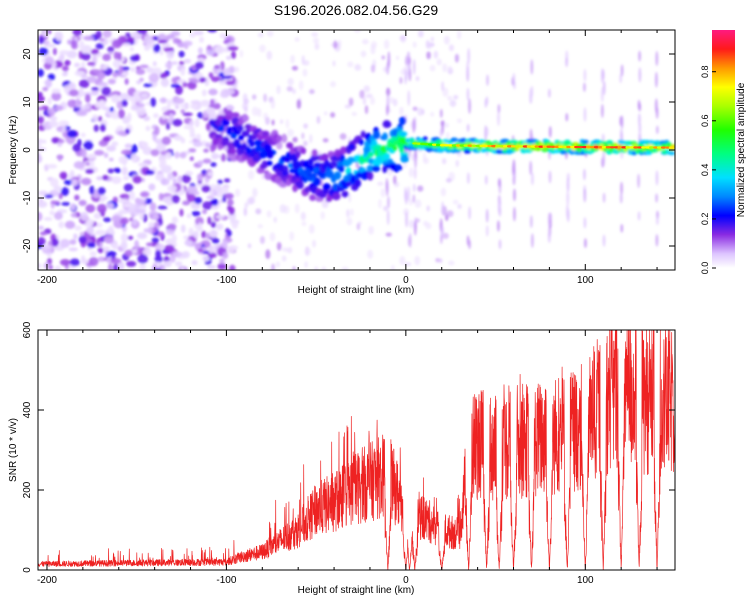  Describe the element at coordinates (356, 590) in the screenshot. I see `snr-x-label: Height of straight line (km)` at that location.